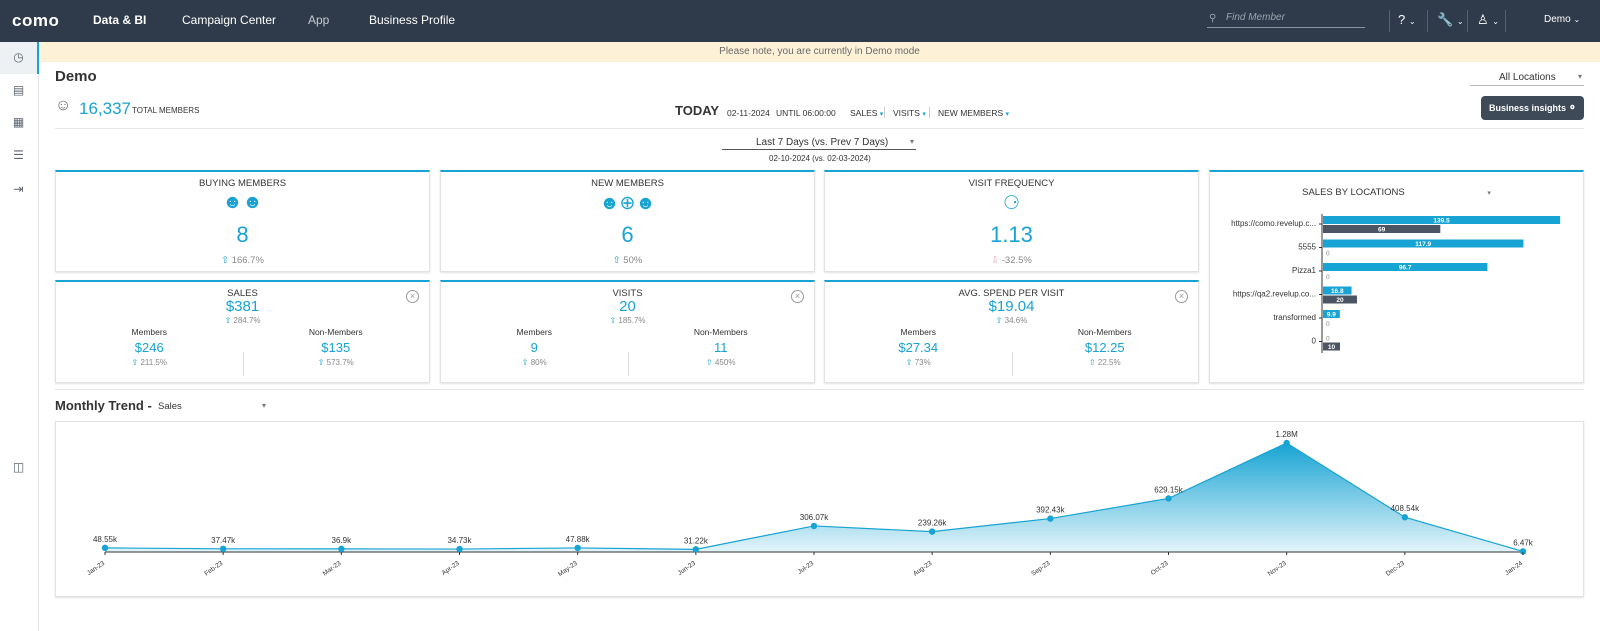 The width and height of the screenshot is (1600, 631). What do you see at coordinates (1277, 569) in the screenshot?
I see `x-tick-label: Nov-23` at bounding box center [1277, 569].